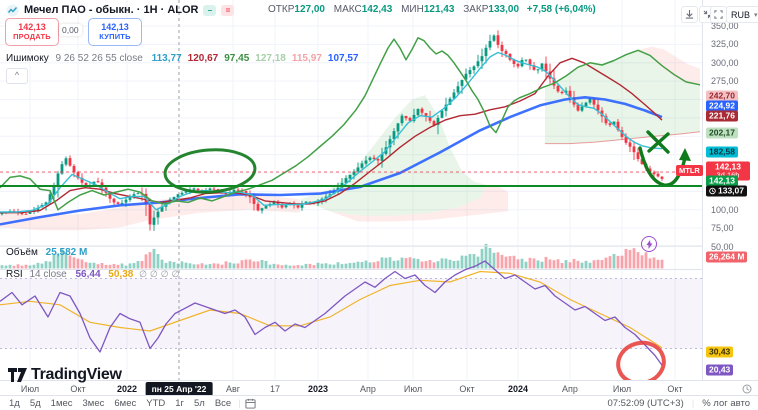 This screenshot has height=410, width=758. Describe the element at coordinates (518, 389) in the screenshot. I see `time-tick: 2024` at that location.